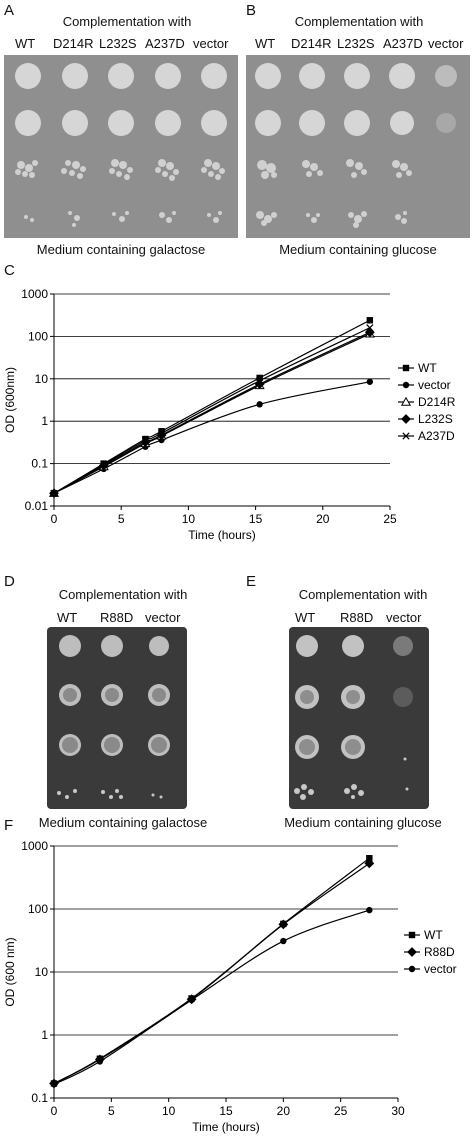  What do you see at coordinates (398, 1111) in the screenshot?
I see `x-tick-label: 30` at bounding box center [398, 1111].